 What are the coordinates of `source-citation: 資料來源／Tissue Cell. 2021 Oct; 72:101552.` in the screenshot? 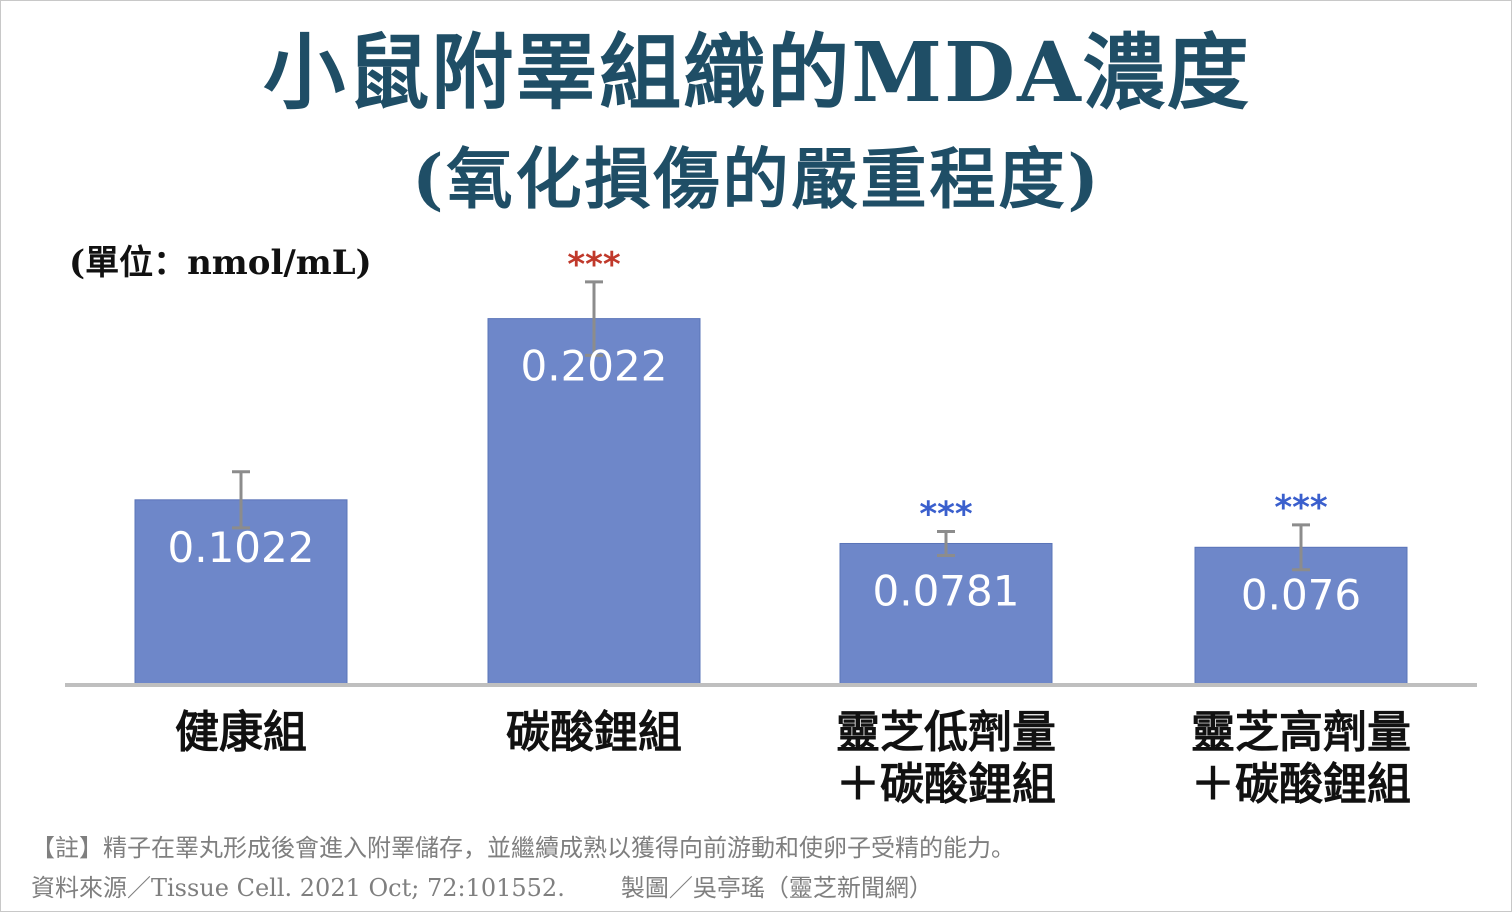 It's located at (298, 888).